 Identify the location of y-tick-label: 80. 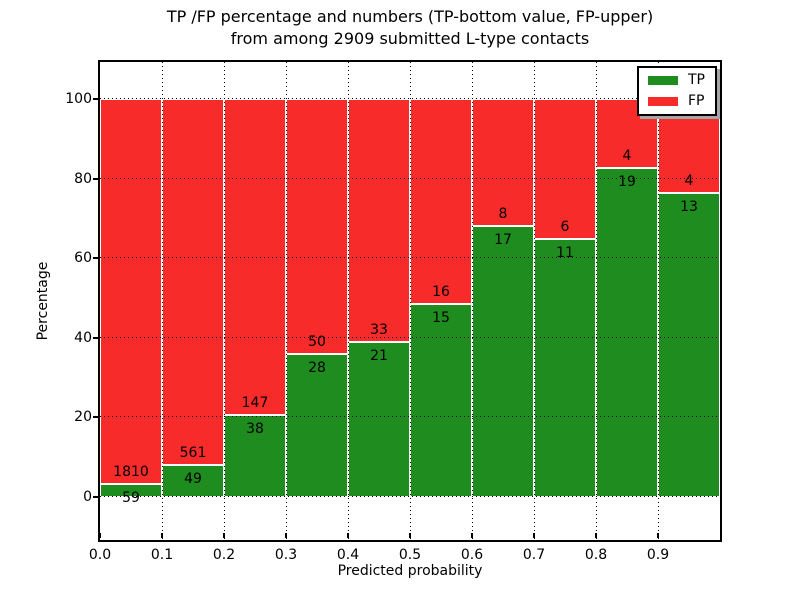
(83, 178).